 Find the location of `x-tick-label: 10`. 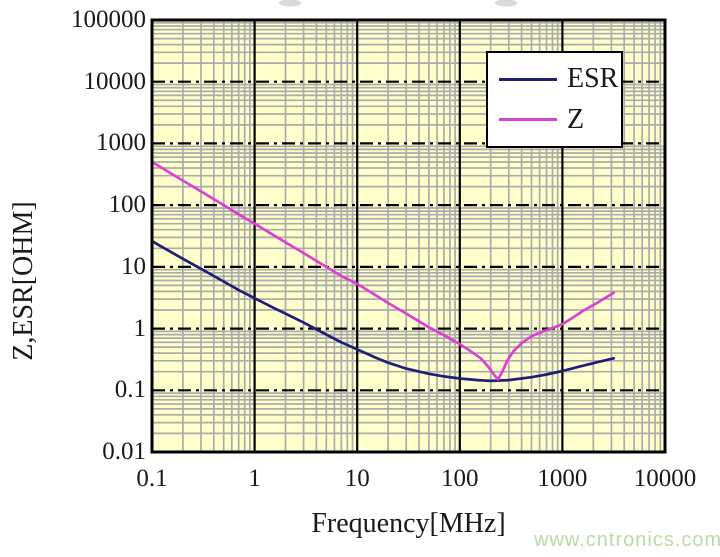

x-tick-label: 10 is located at coordinates (357, 478).